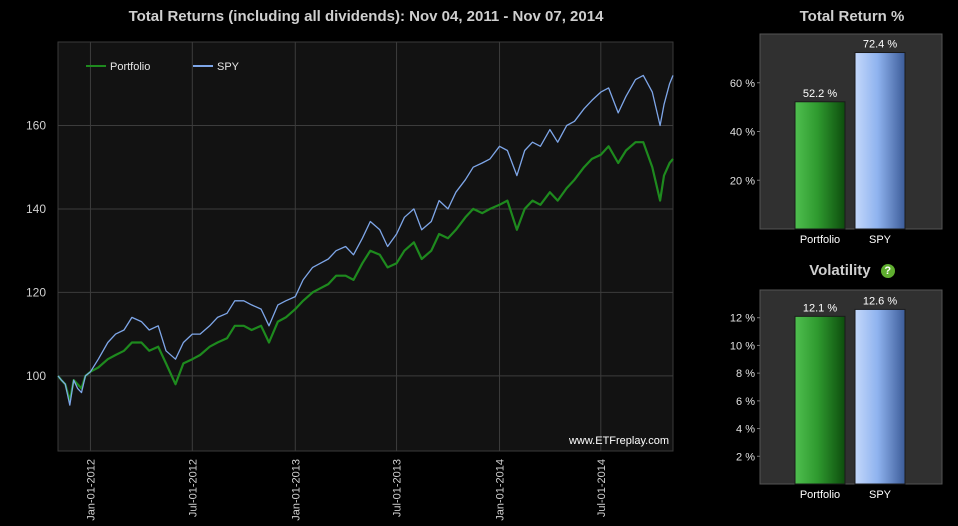 Image resolution: width=958 pixels, height=526 pixels. Describe the element at coordinates (887, 271) in the screenshot. I see `question-circle-icon: ?` at that location.